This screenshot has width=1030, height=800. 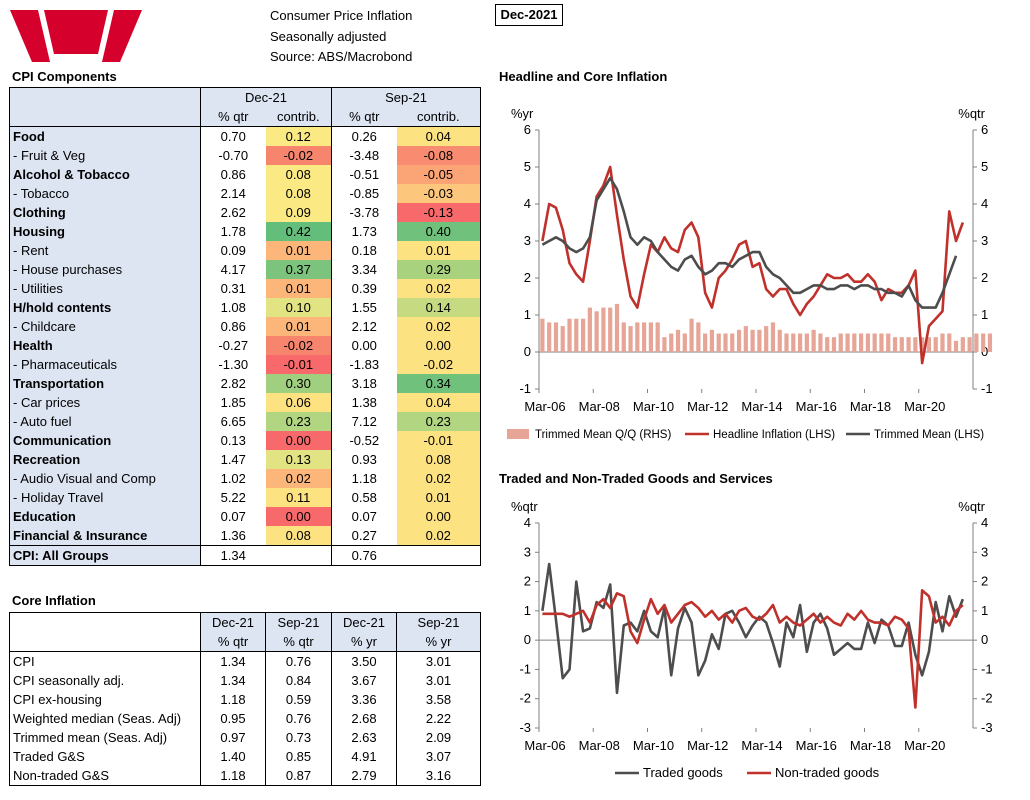 What do you see at coordinates (105, 117) in the screenshot?
I see `corner-cell` at bounding box center [105, 117].